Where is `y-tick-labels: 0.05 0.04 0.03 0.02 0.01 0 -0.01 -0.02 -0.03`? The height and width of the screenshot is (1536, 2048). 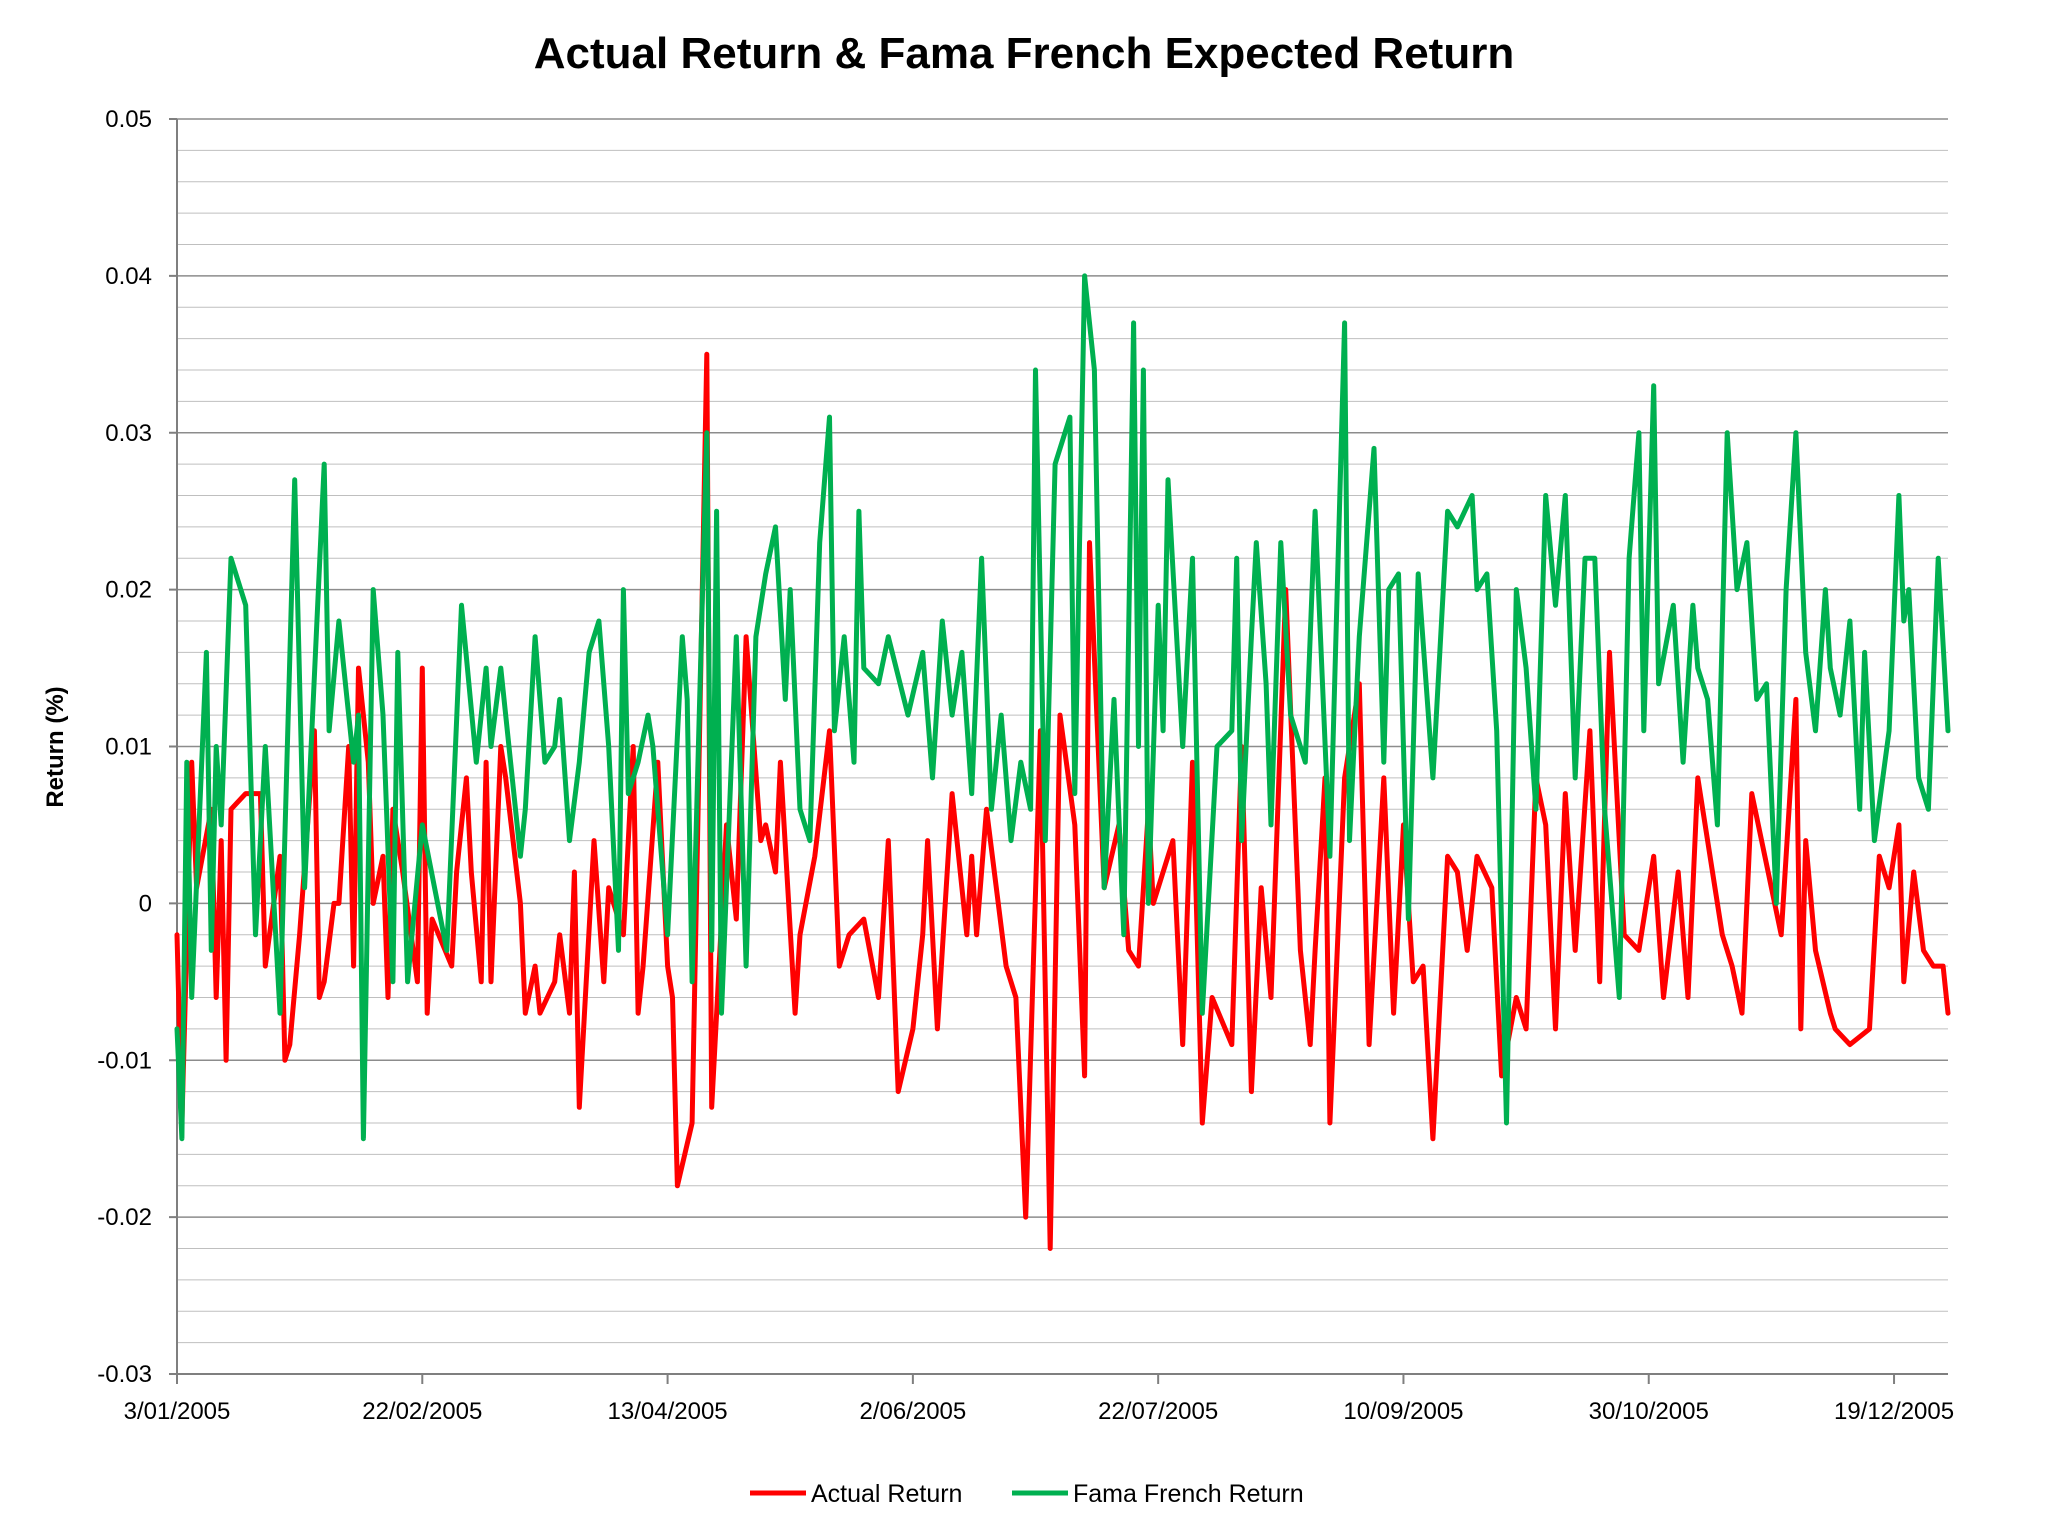 y-tick-labels: 0.05 0.04 0.03 0.02 0.01 0 -0.01 -0.02 -0.03 is located at coordinates (137, 747).